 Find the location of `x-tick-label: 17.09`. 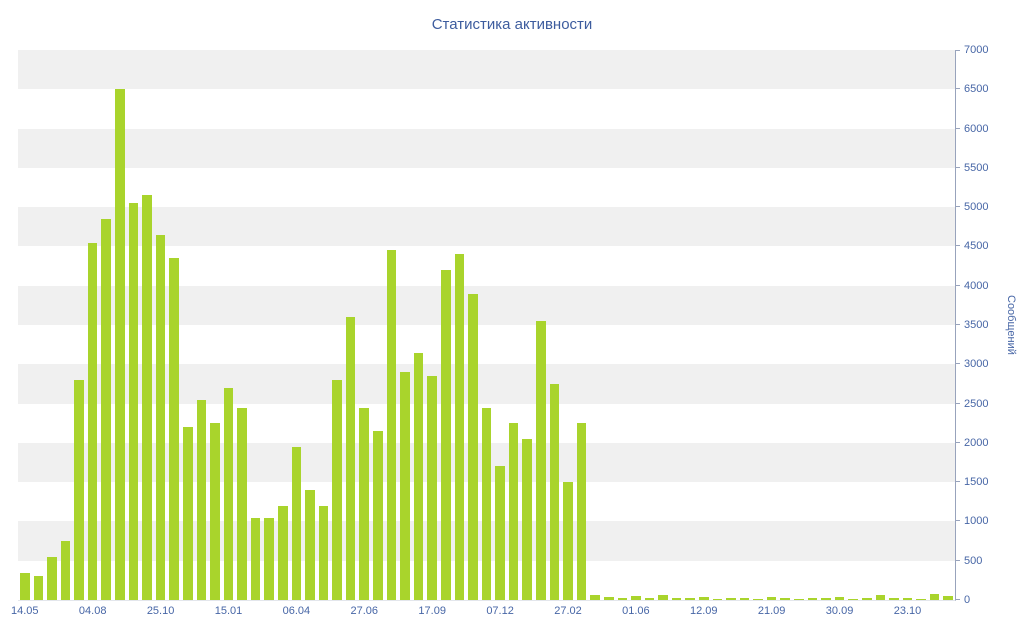

x-tick-label: 17.09 is located at coordinates (432, 611).